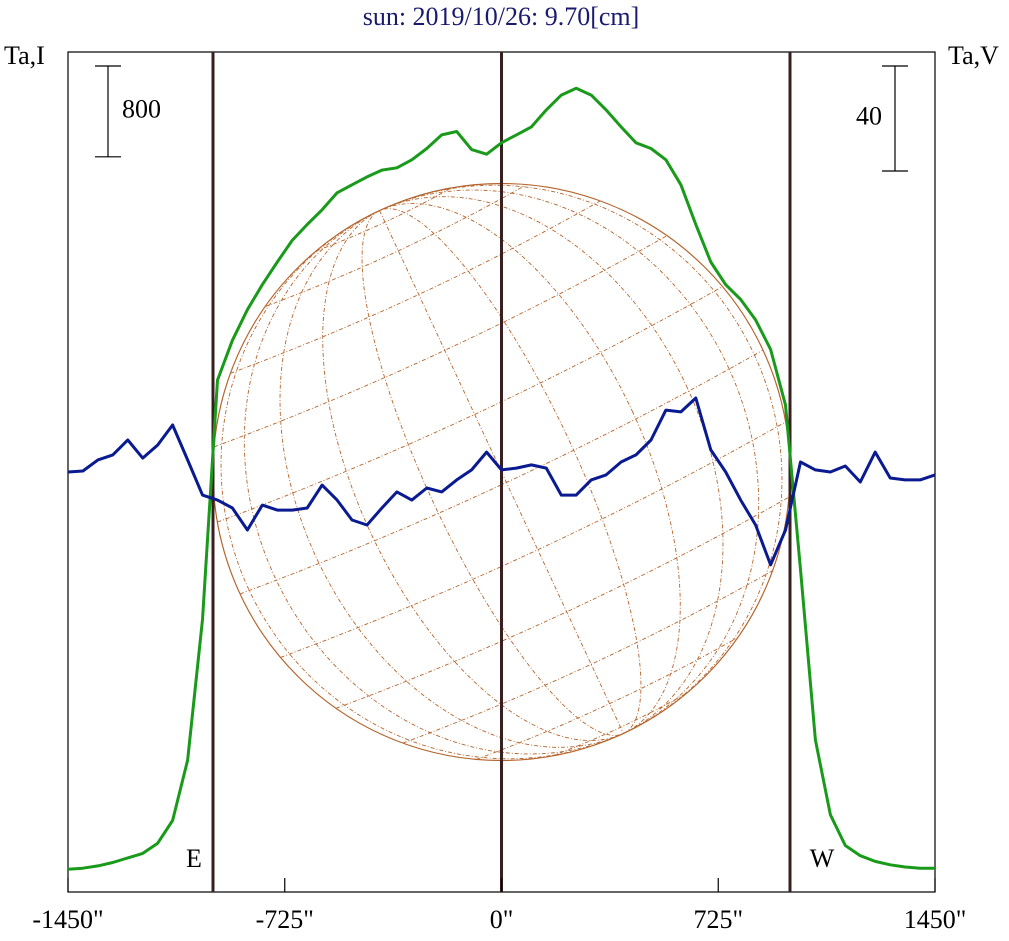  I want to click on east-label: E, so click(194, 858).